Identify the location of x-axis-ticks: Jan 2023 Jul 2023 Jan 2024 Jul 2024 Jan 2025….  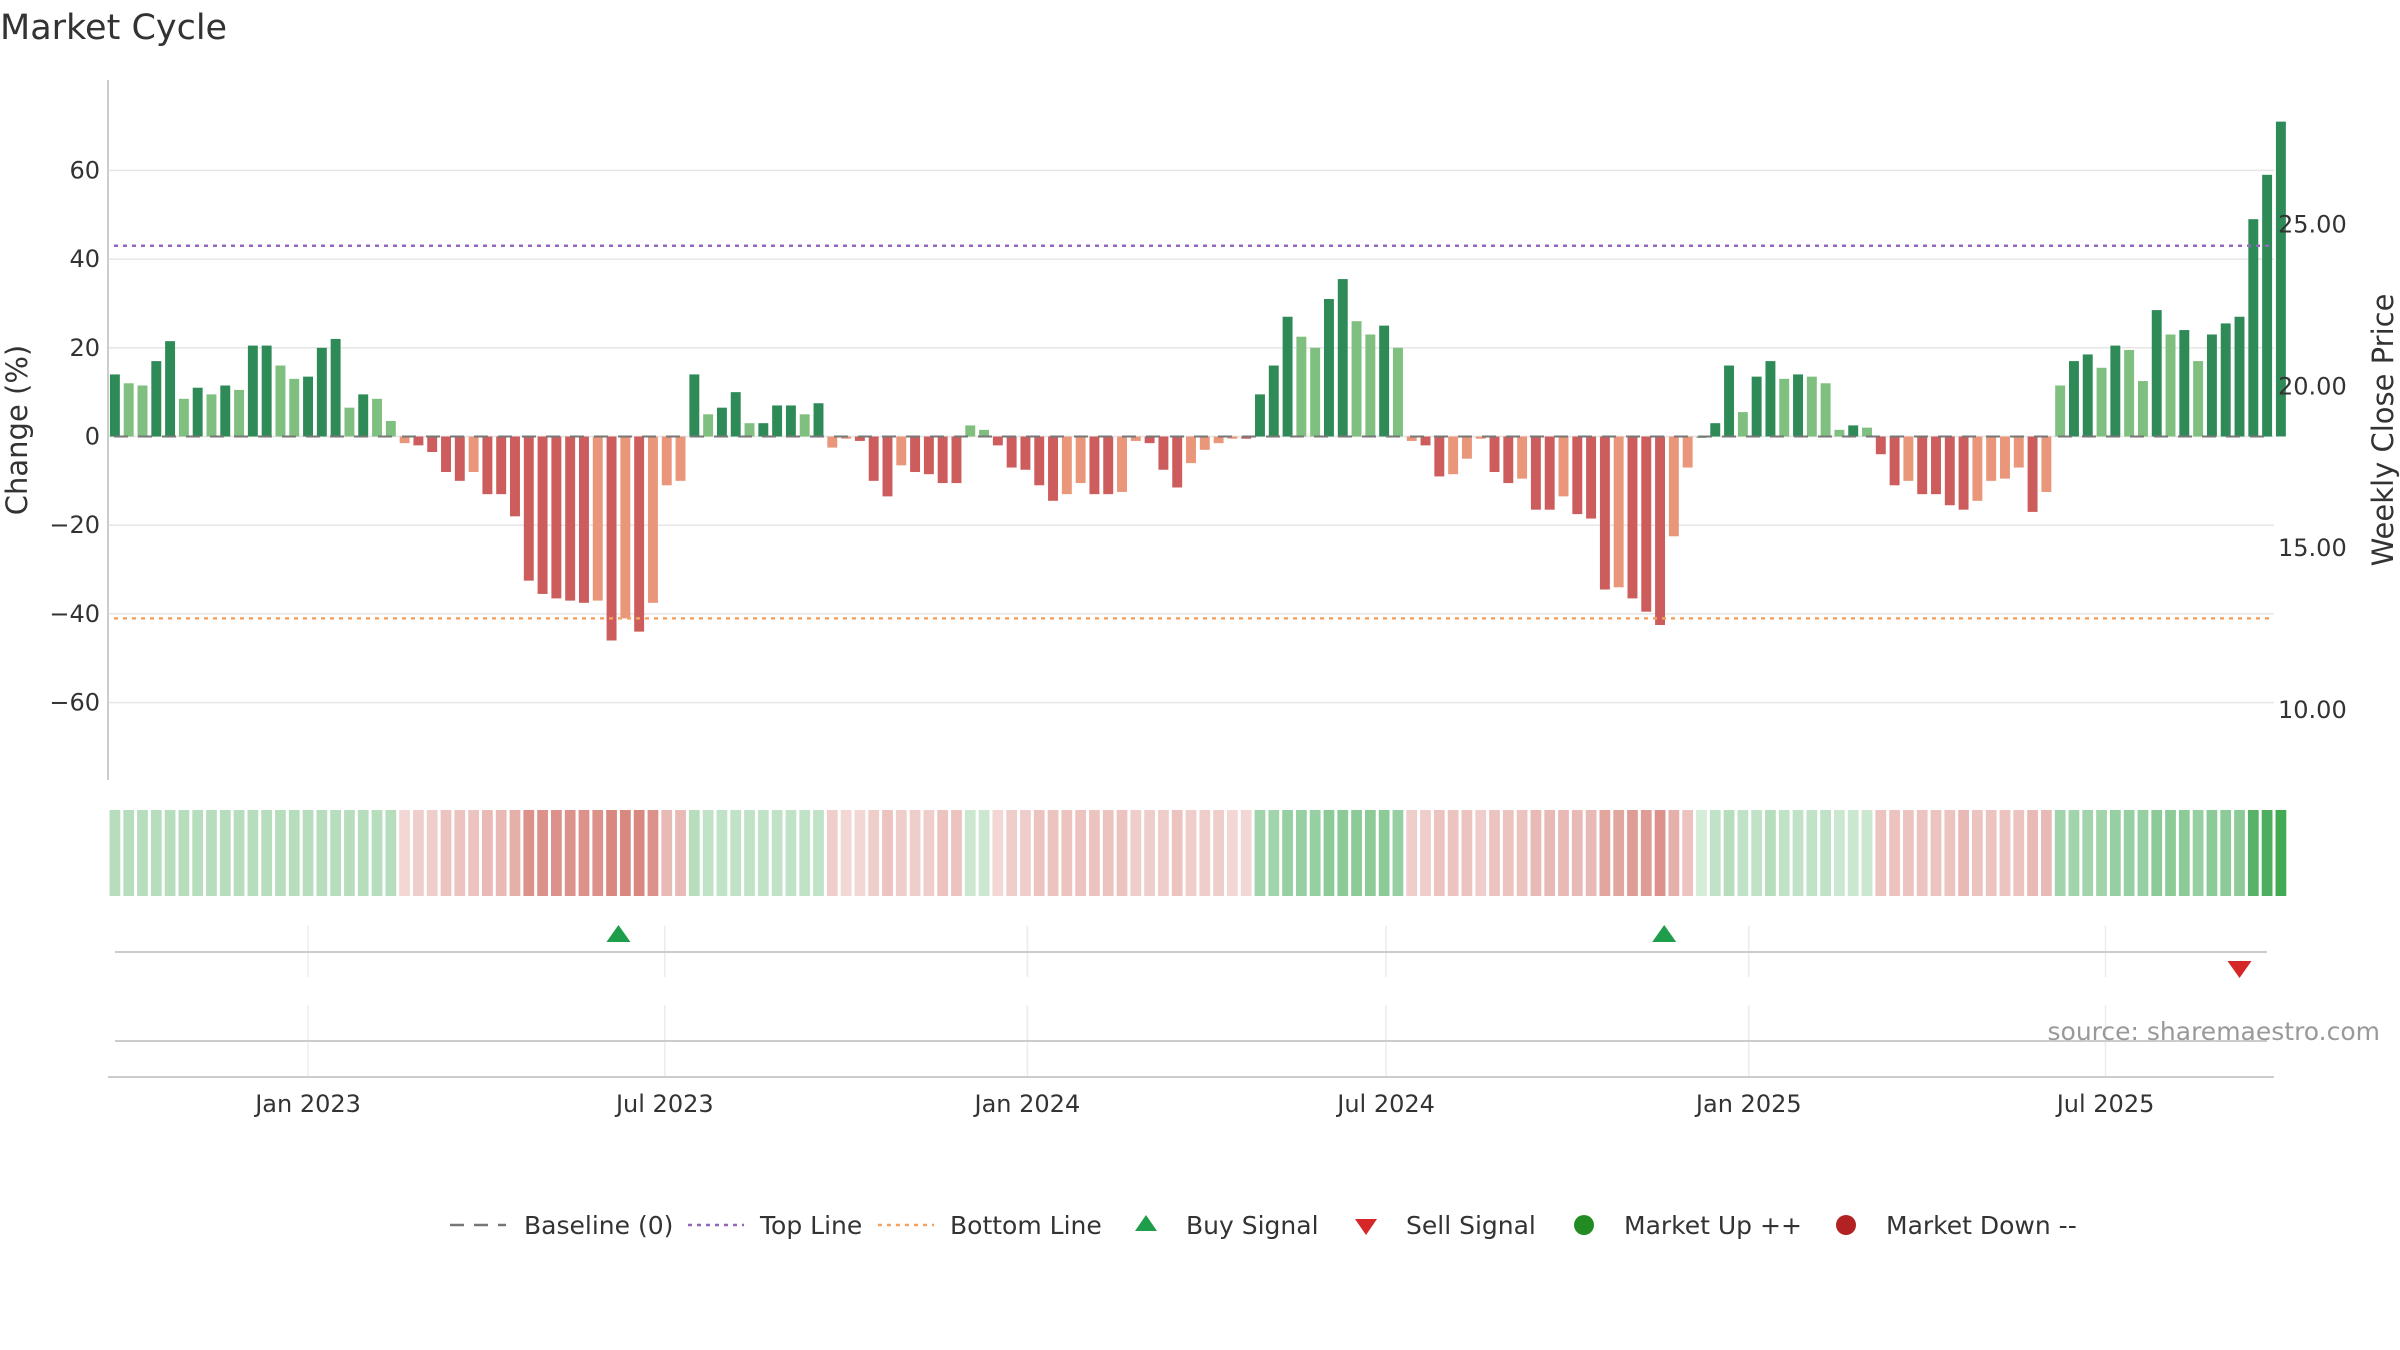
(1203, 1104).